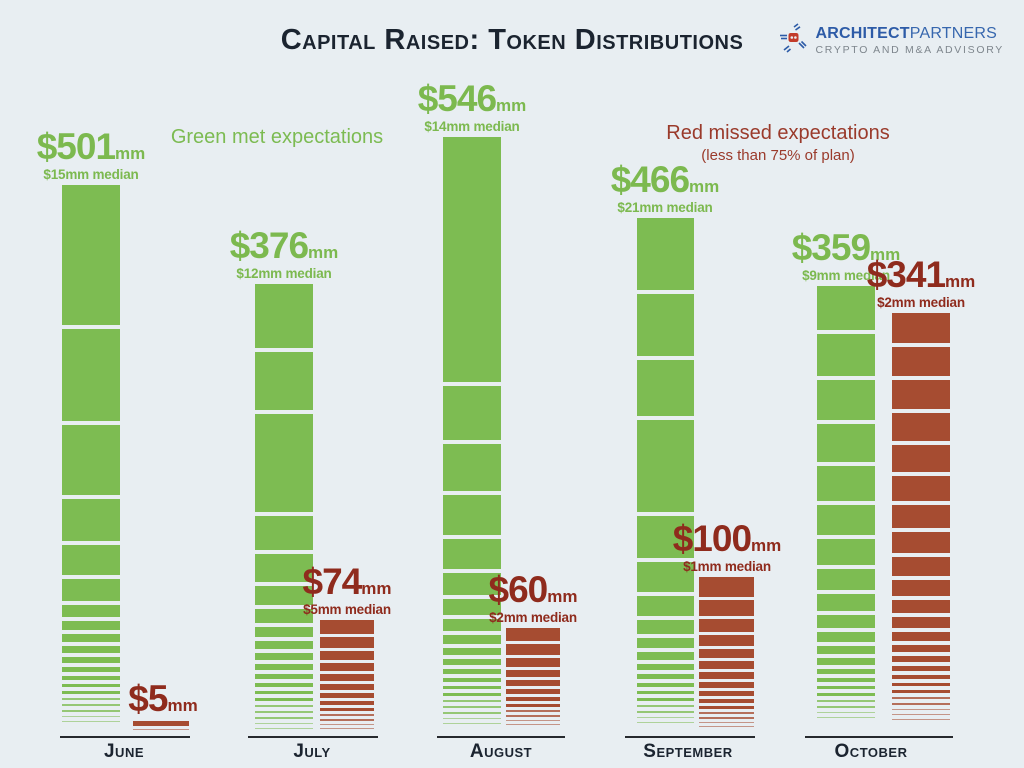  Describe the element at coordinates (313, 737) in the screenshot. I see `axis-baseline-july` at that location.